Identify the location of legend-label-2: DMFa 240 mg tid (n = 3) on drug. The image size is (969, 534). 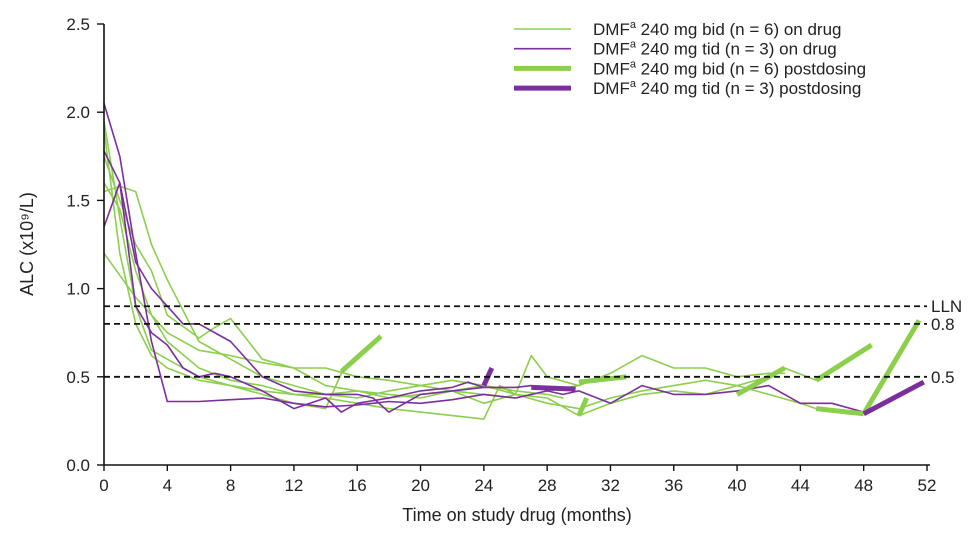
(715, 49).